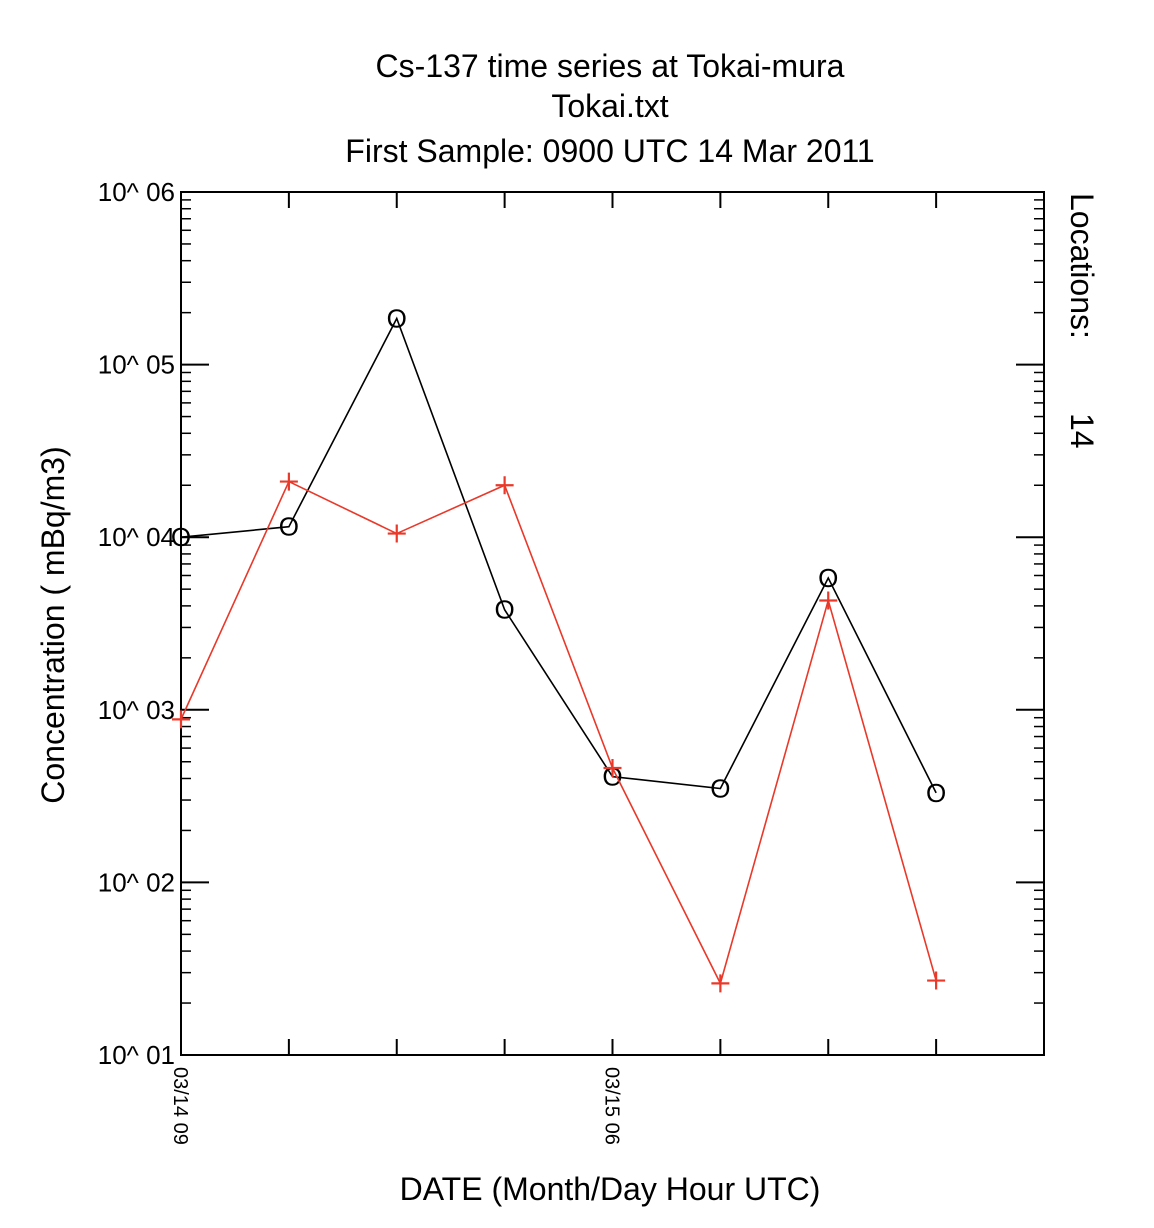 This screenshot has height=1228, width=1154. What do you see at coordinates (136, 710) in the screenshot?
I see `y-tick-label: 10^ 03` at bounding box center [136, 710].